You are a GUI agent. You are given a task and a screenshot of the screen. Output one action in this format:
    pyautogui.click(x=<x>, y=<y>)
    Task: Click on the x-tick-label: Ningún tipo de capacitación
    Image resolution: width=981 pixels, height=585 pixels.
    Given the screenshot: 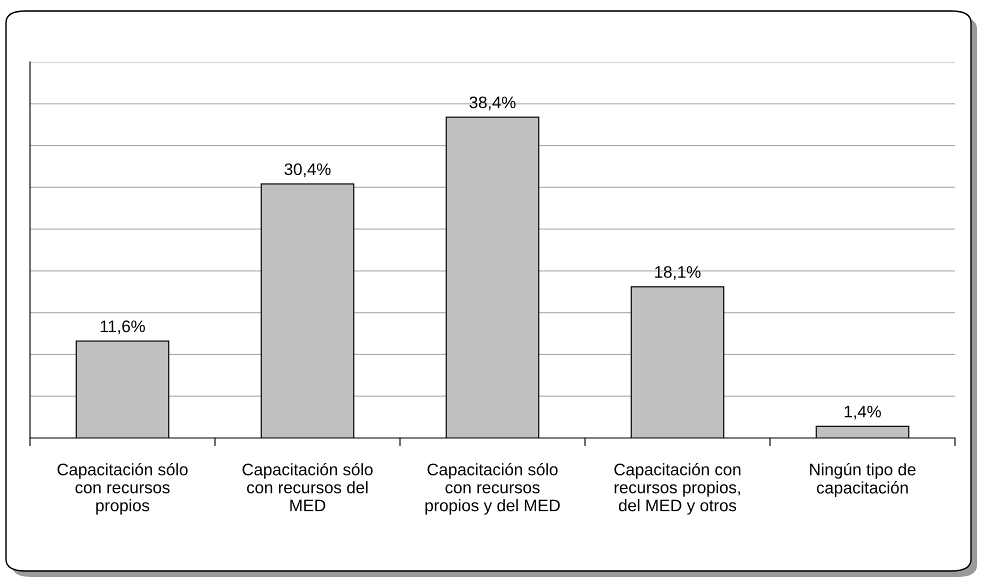 What is the action you would take?
    pyautogui.click(x=863, y=480)
    